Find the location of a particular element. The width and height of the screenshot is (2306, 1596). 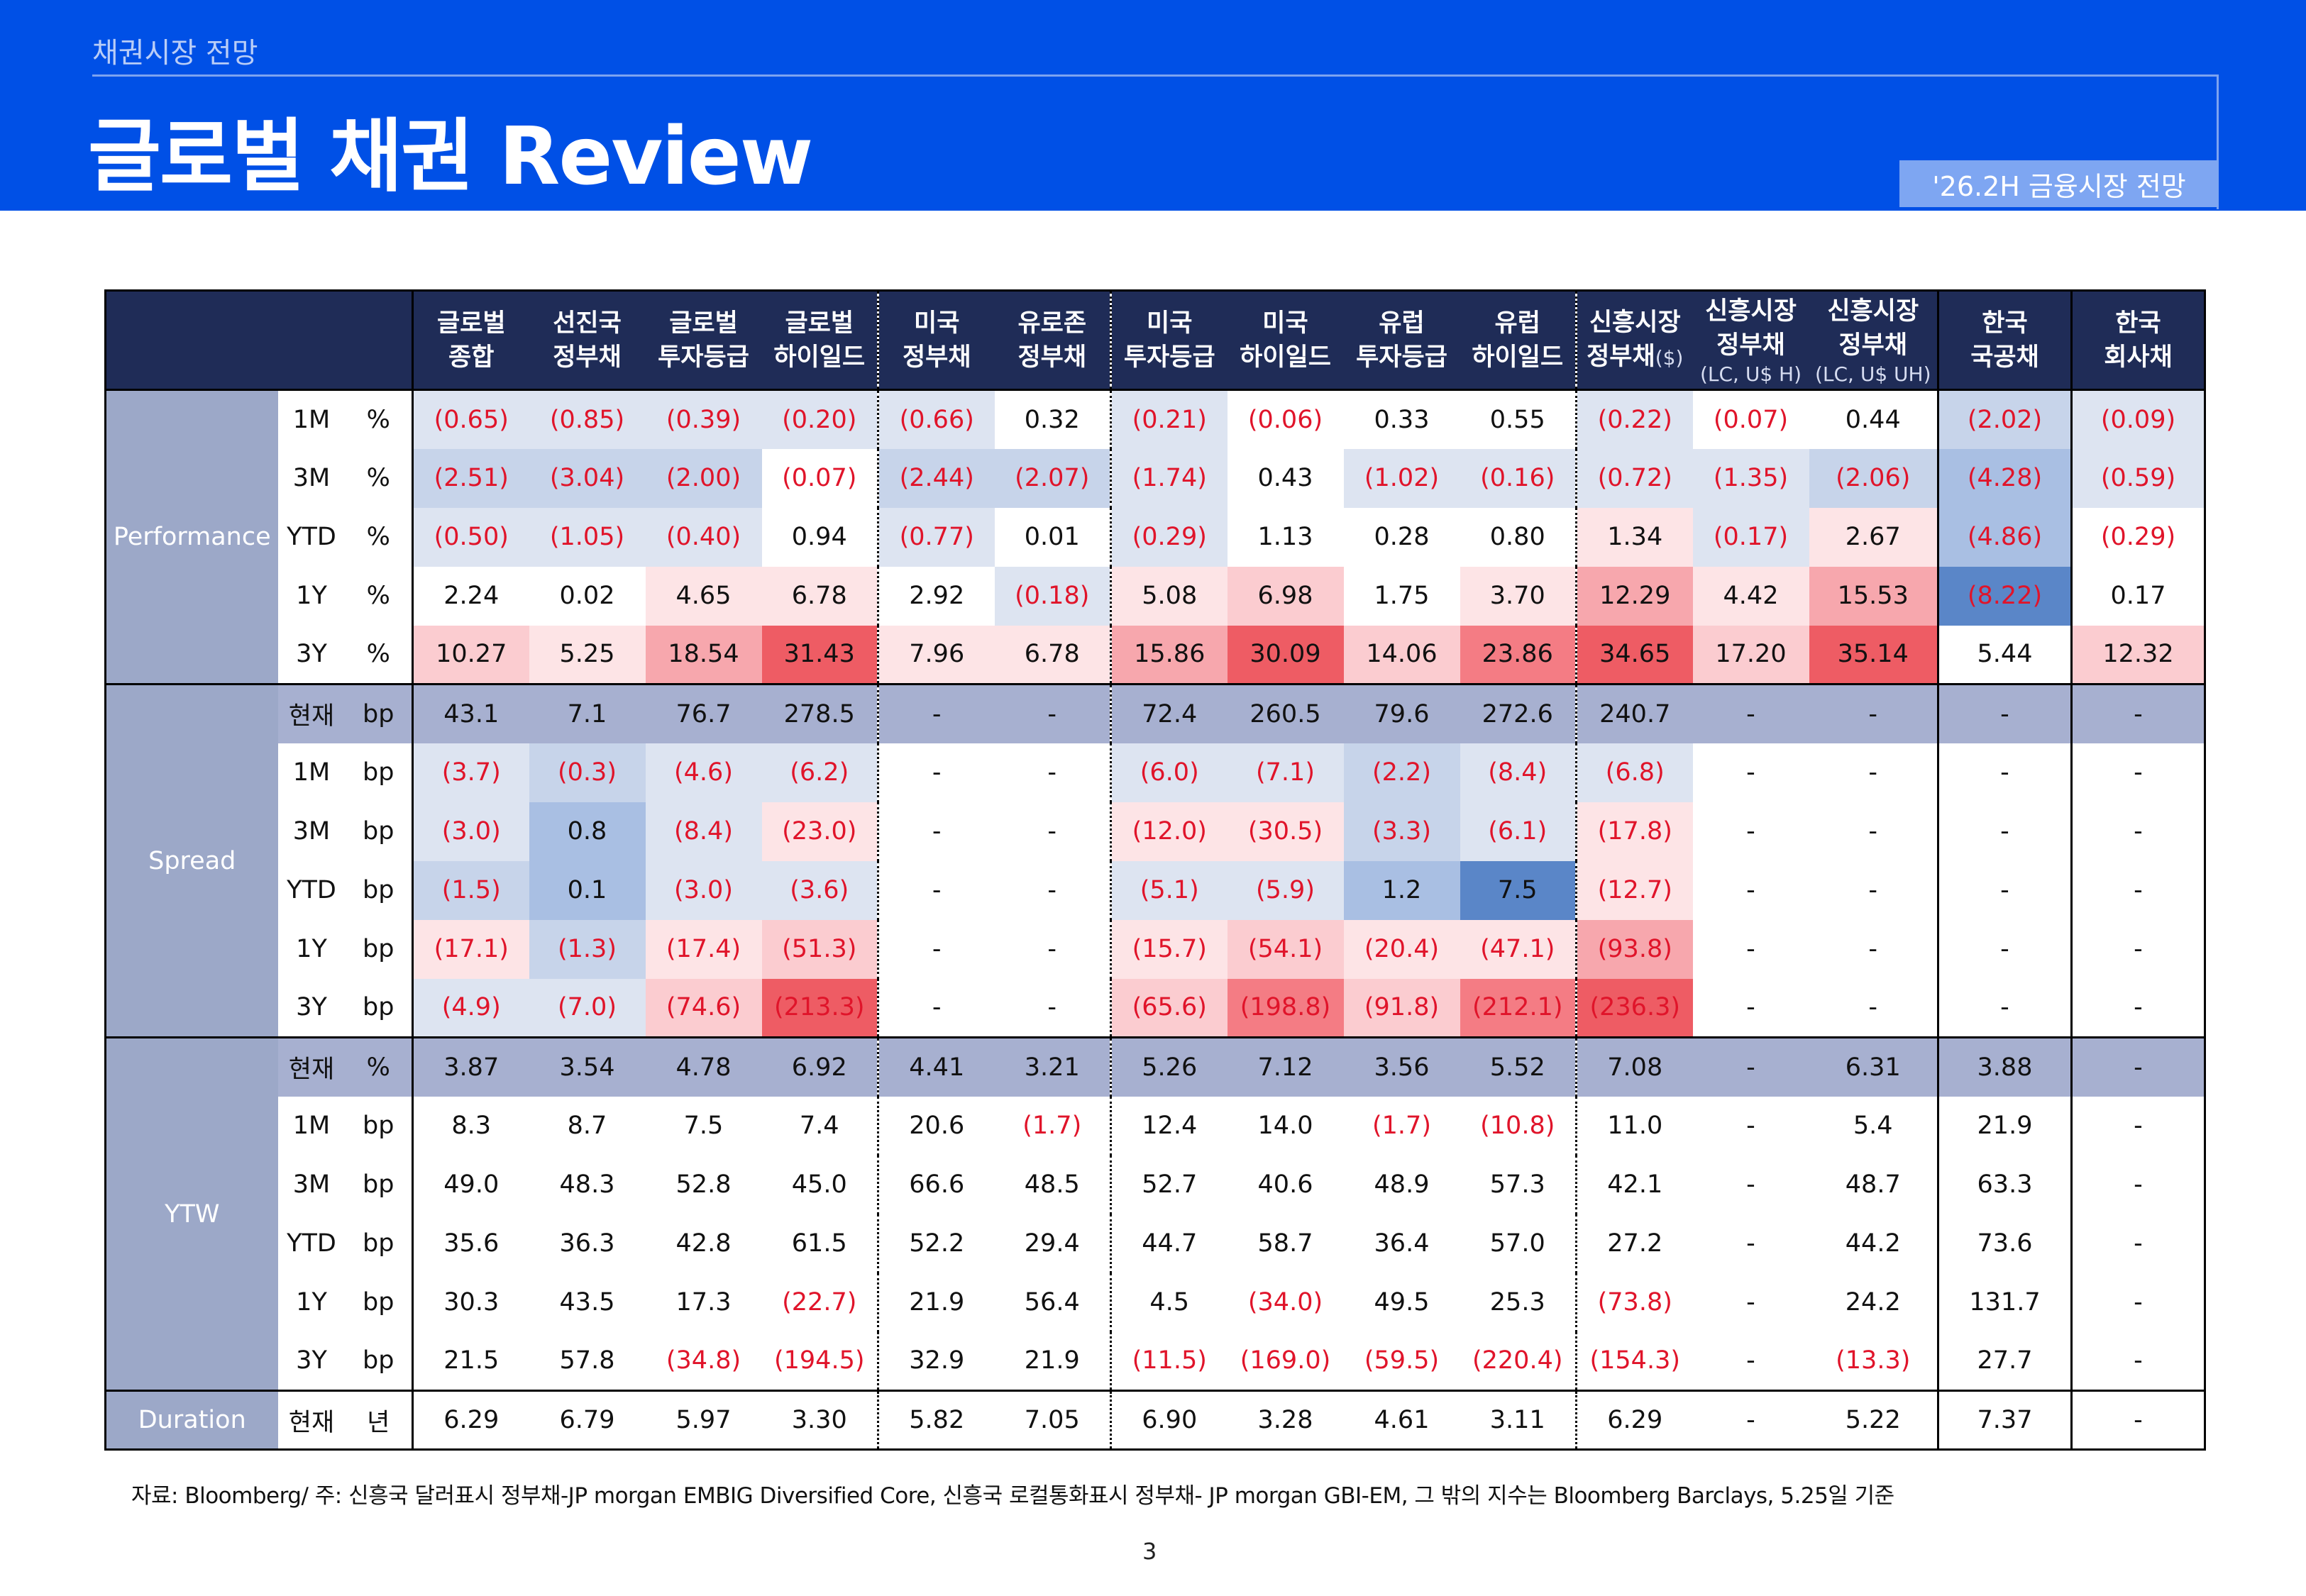

column-header-line2: 국공채 is located at coordinates (2004, 358).